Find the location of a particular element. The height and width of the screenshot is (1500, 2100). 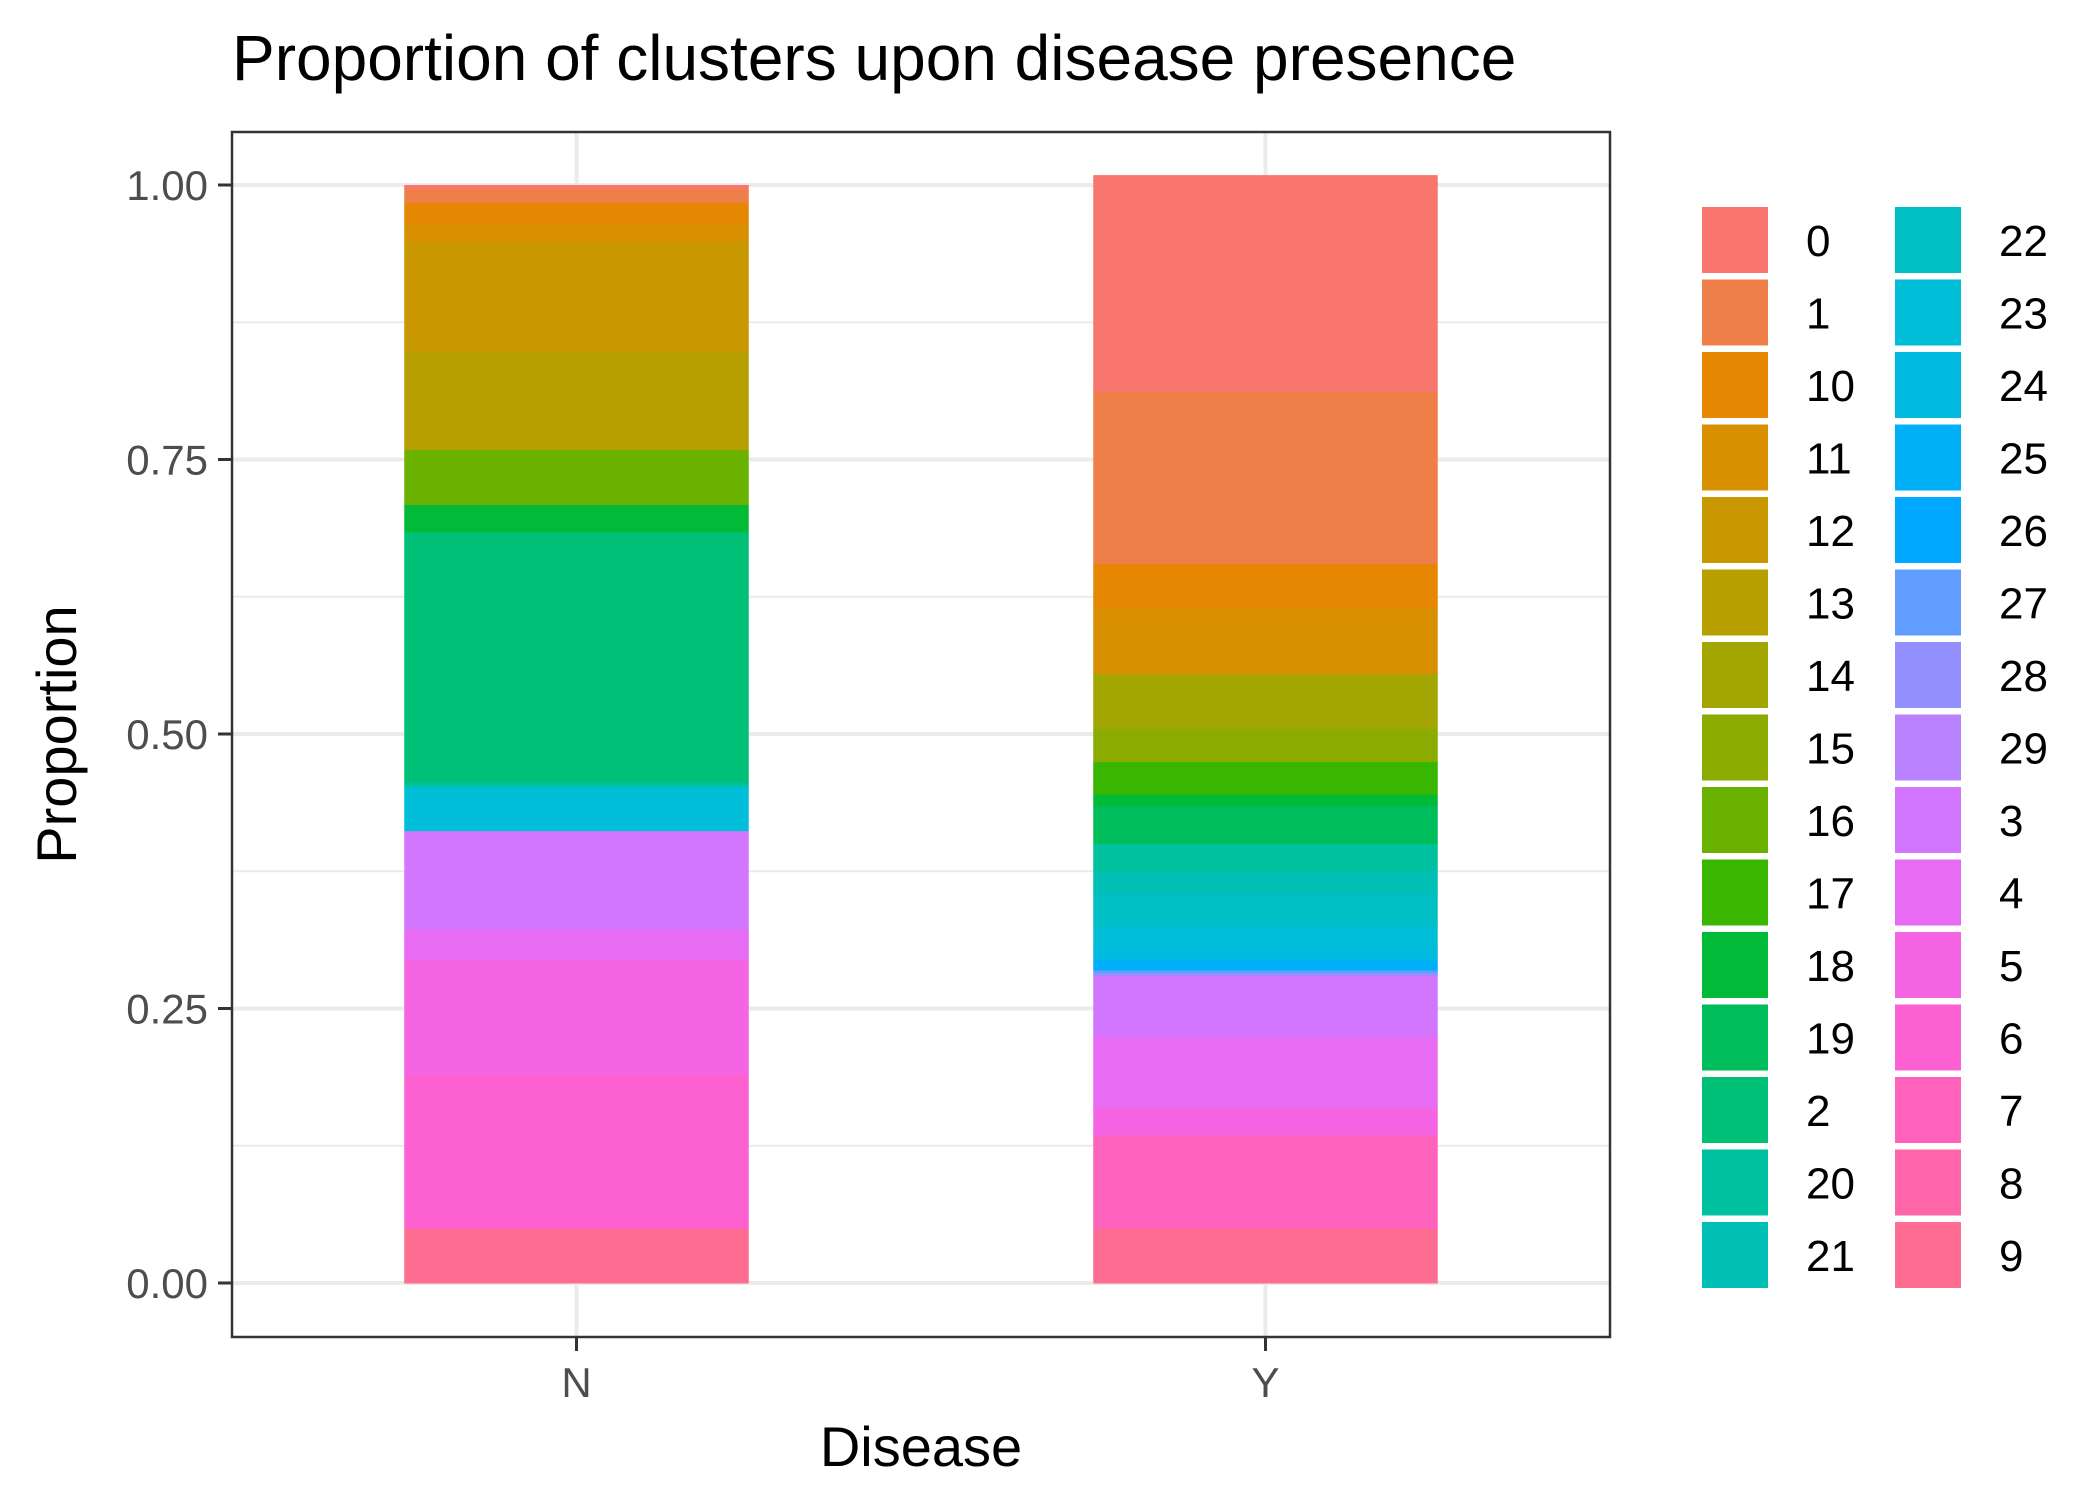

legend-label-26: 26 is located at coordinates (2023, 531).